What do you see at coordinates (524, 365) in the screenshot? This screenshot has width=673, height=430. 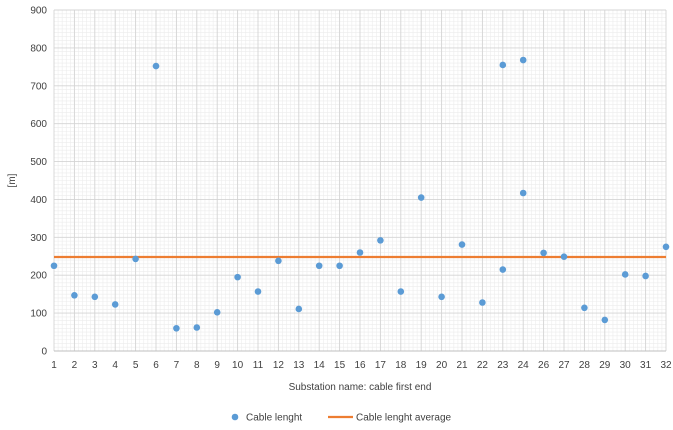 I see `x-tick-label: 24` at bounding box center [524, 365].